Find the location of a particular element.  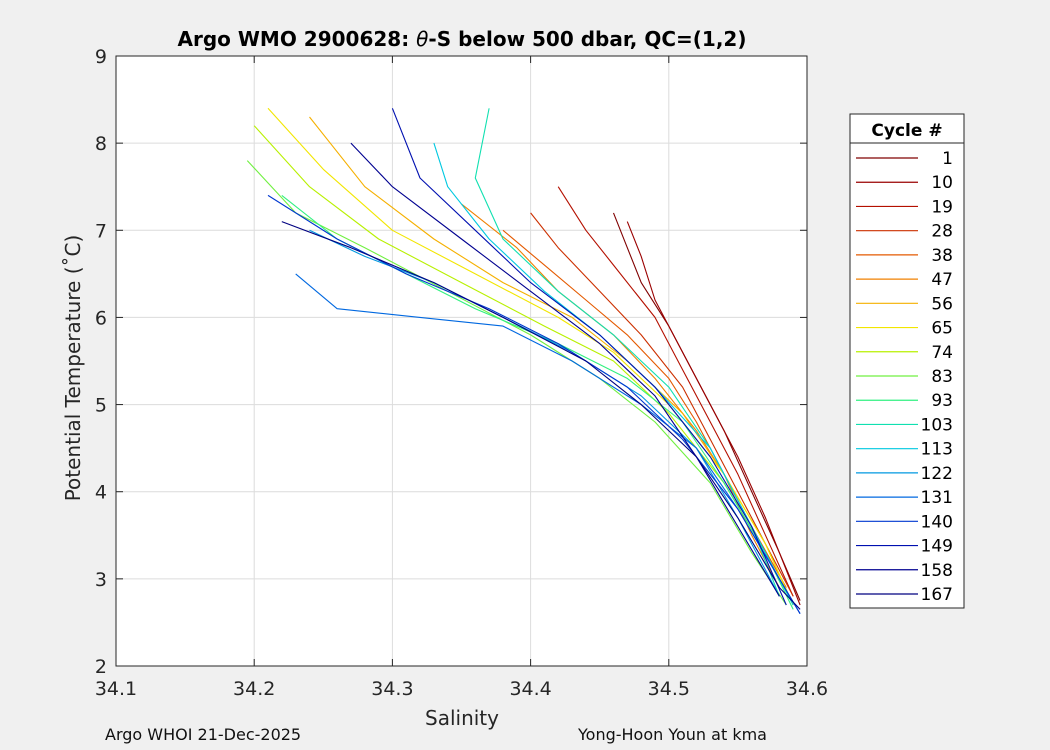

y-tick-label: 9 is located at coordinates (101, 57).